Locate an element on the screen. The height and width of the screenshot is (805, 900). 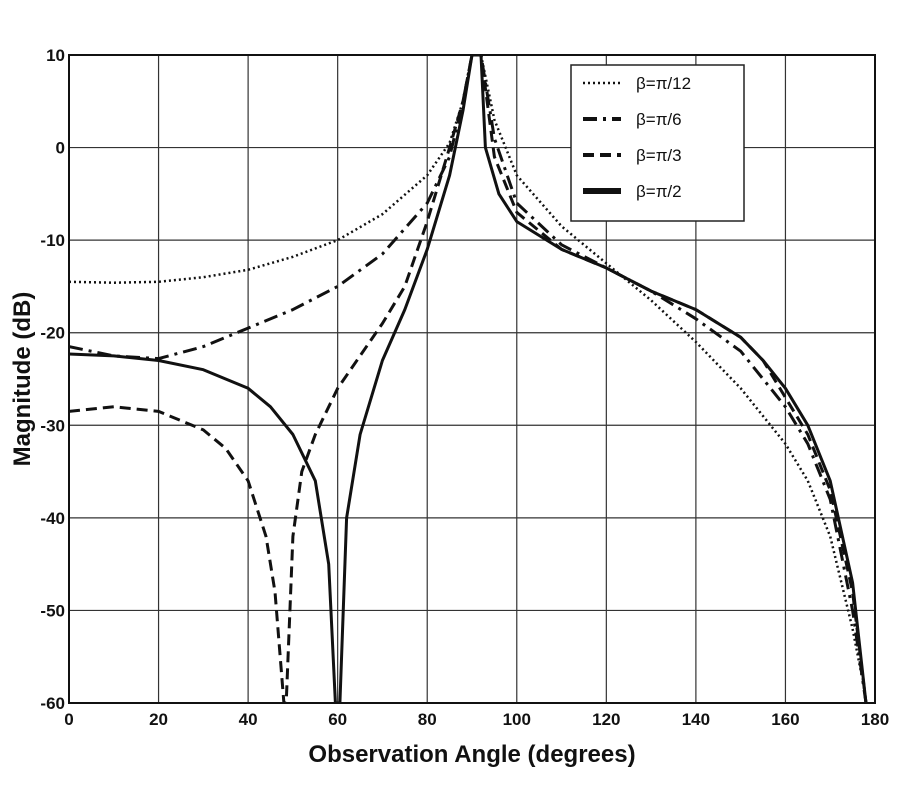
y-tick-label: -40 is located at coordinates (52, 518).